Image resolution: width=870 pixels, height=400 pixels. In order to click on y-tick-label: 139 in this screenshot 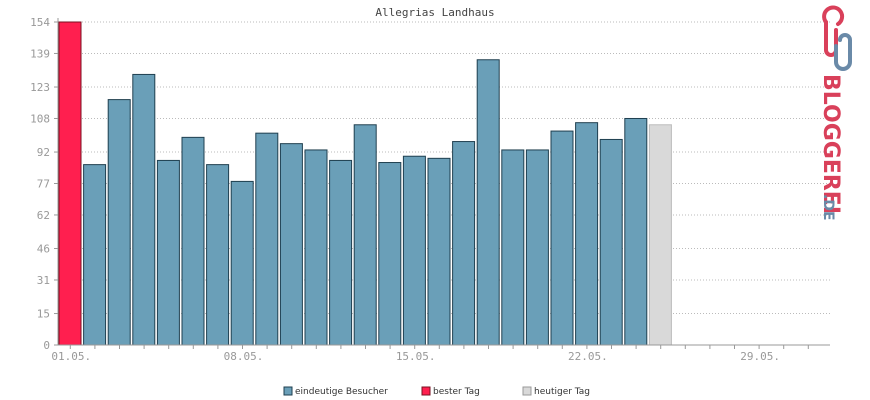, I will do `click(40, 53)`.